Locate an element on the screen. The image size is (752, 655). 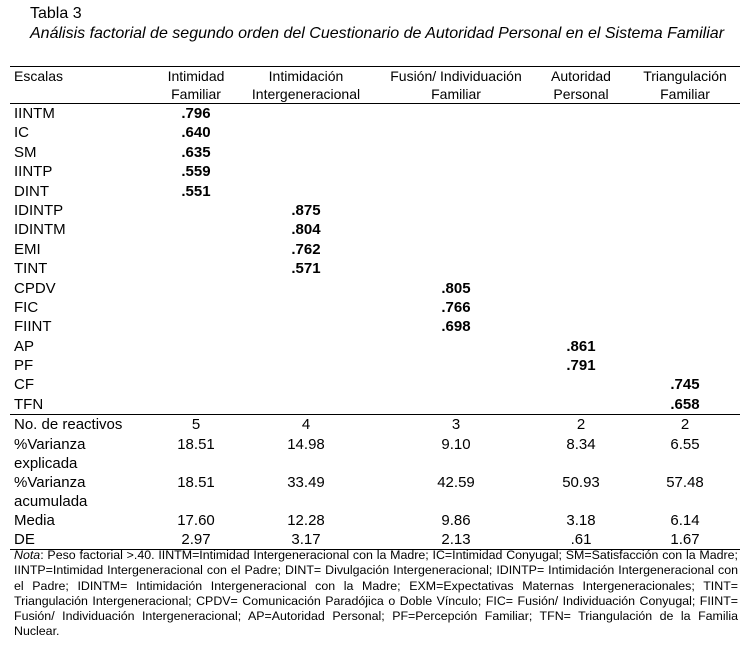
scale-label: CF is located at coordinates (24, 385).